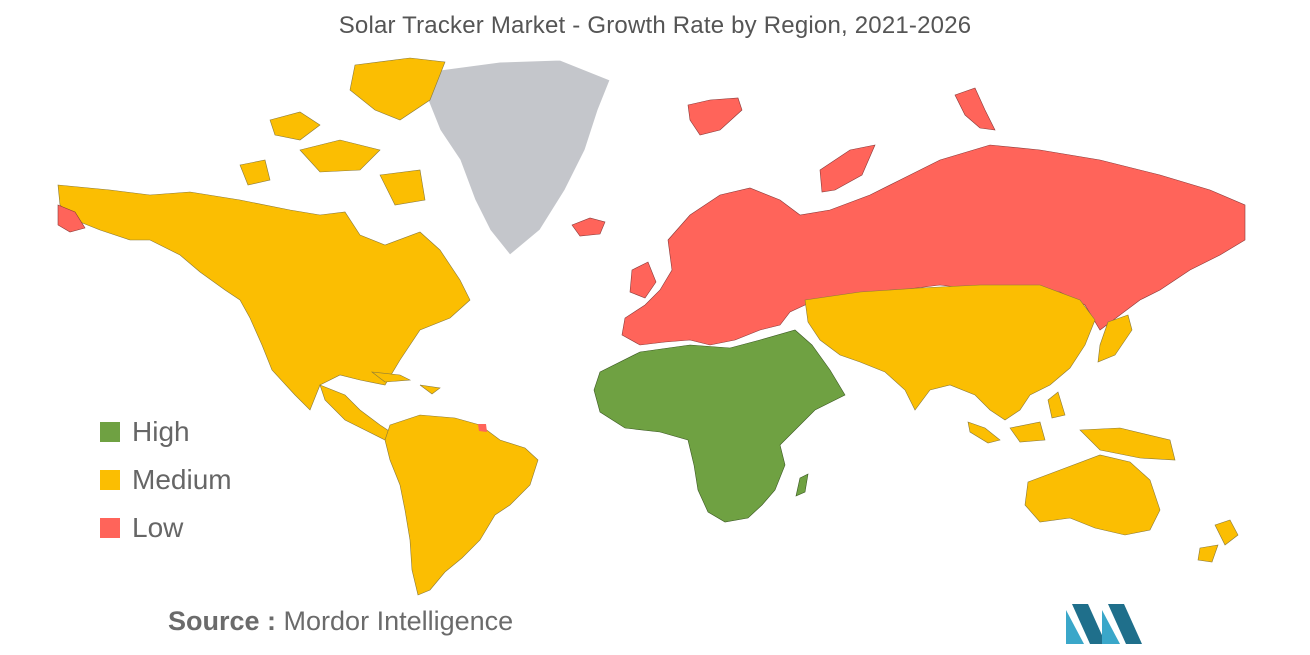 The image size is (1310, 655). Describe the element at coordinates (182, 479) in the screenshot. I see `legend-label-medium: Medium` at that location.